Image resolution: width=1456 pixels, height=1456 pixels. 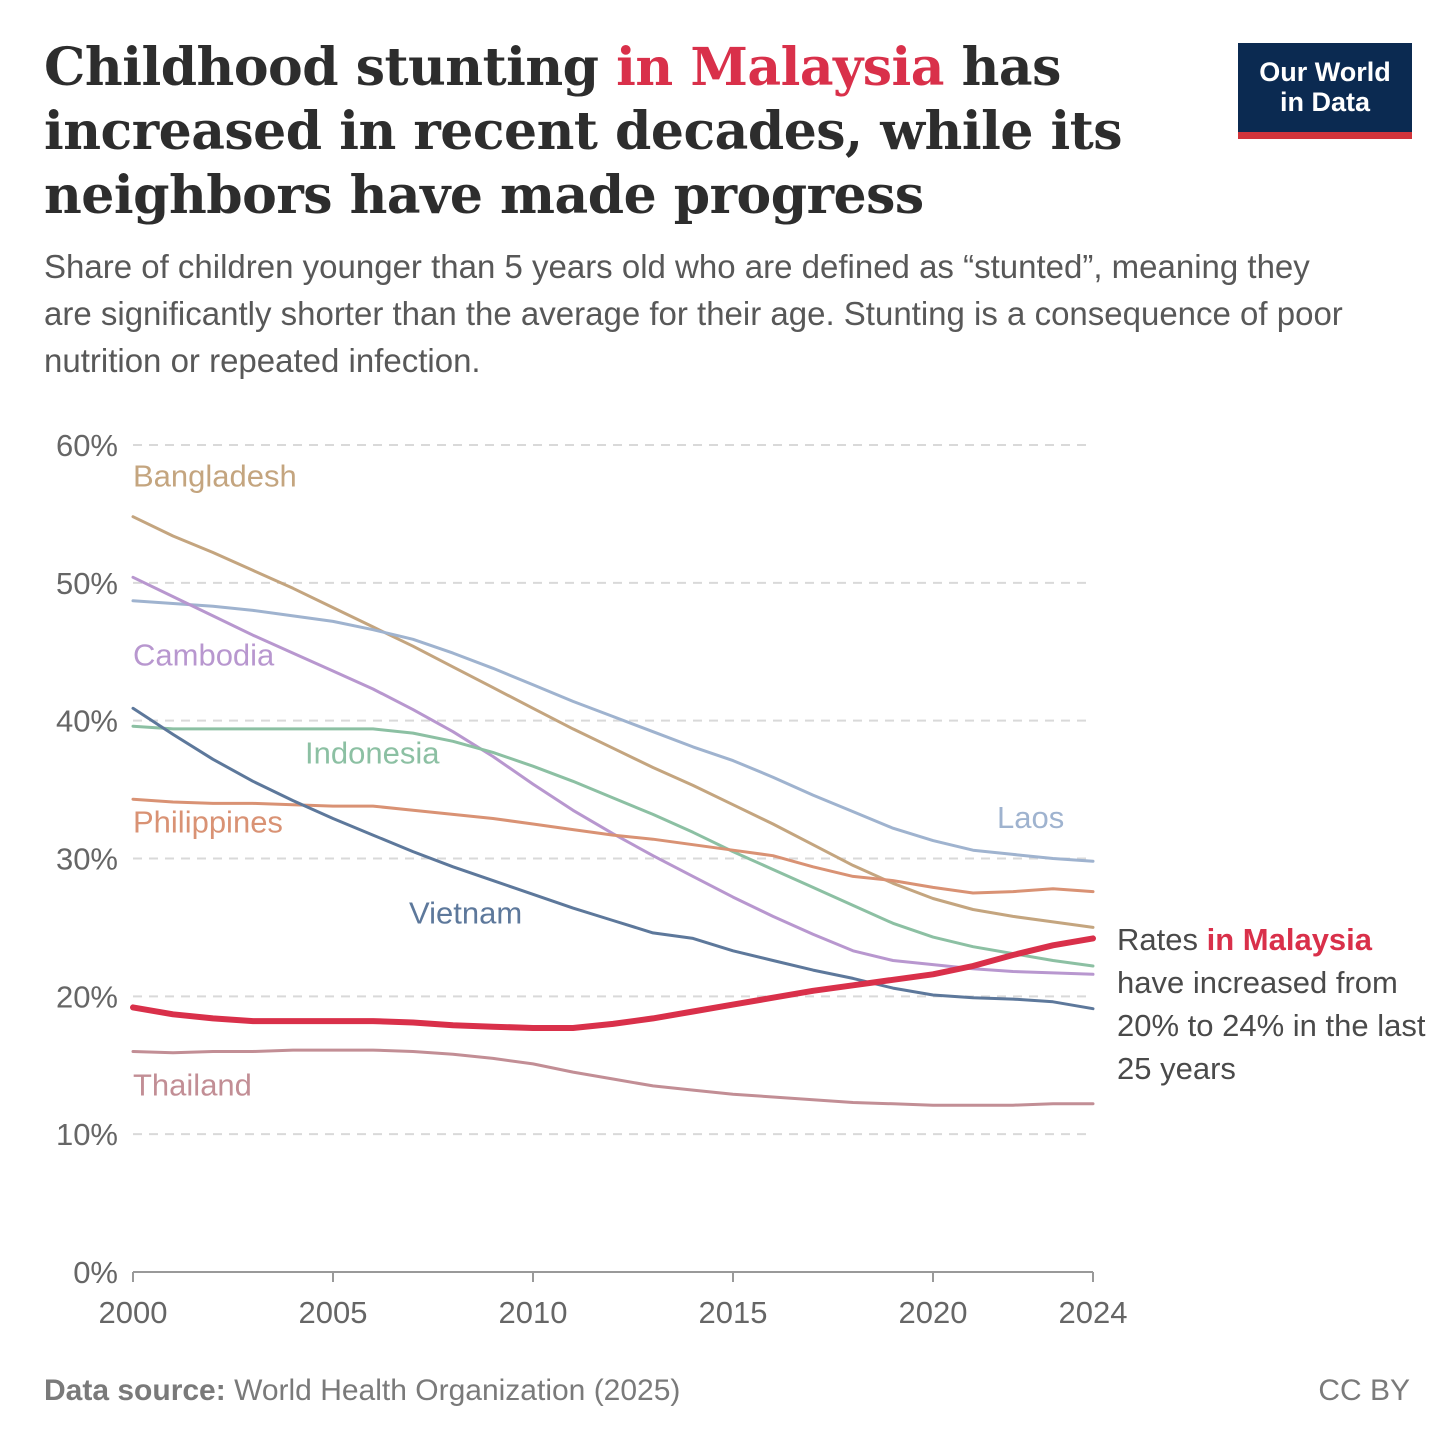 I want to click on license-link: CC BY, so click(x=1364, y=1390).